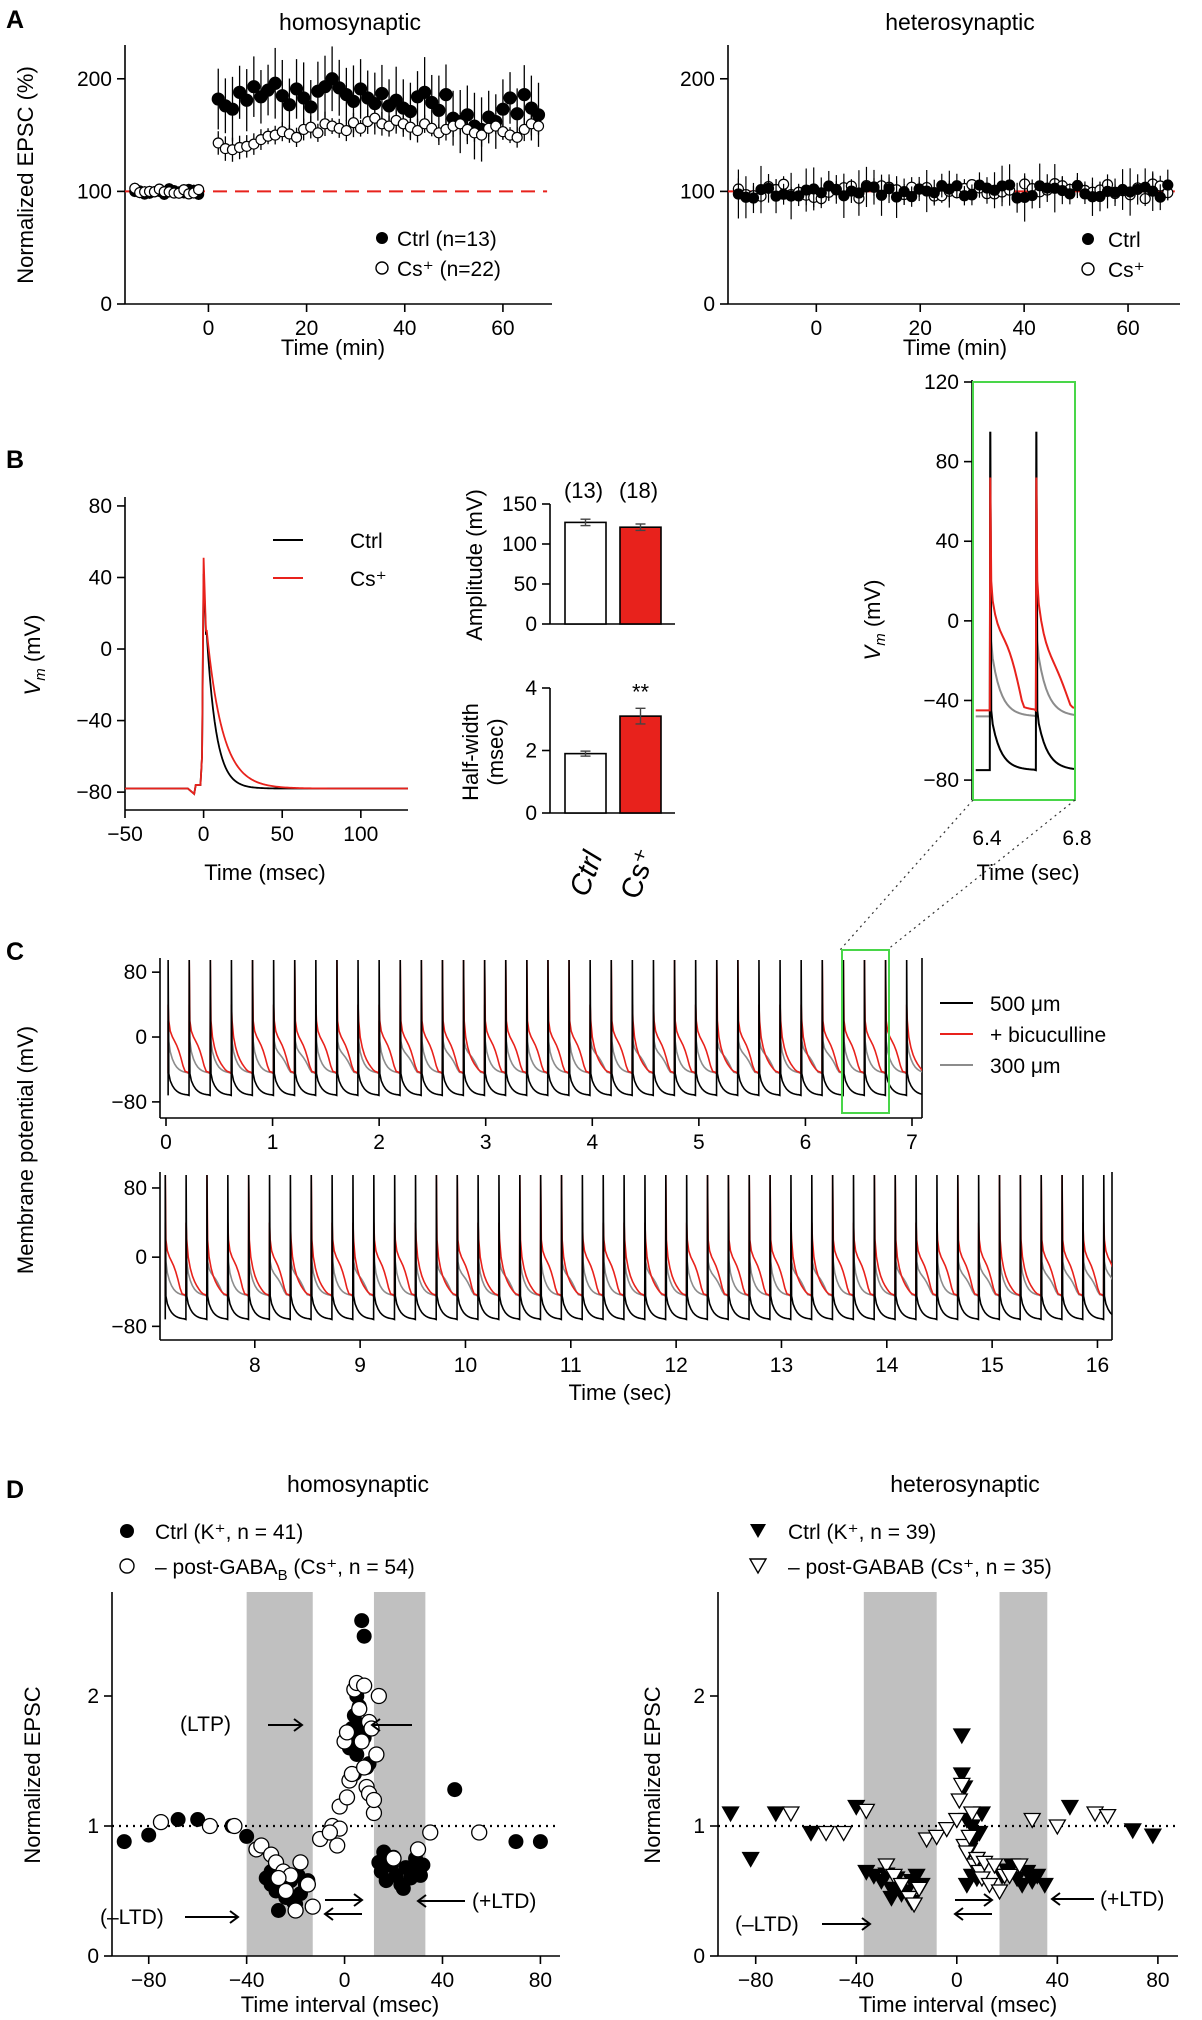 This screenshot has width=1202, height=2020. What do you see at coordinates (697, 79) in the screenshot?
I see `a2-ytick-label-2: 200` at bounding box center [697, 79].